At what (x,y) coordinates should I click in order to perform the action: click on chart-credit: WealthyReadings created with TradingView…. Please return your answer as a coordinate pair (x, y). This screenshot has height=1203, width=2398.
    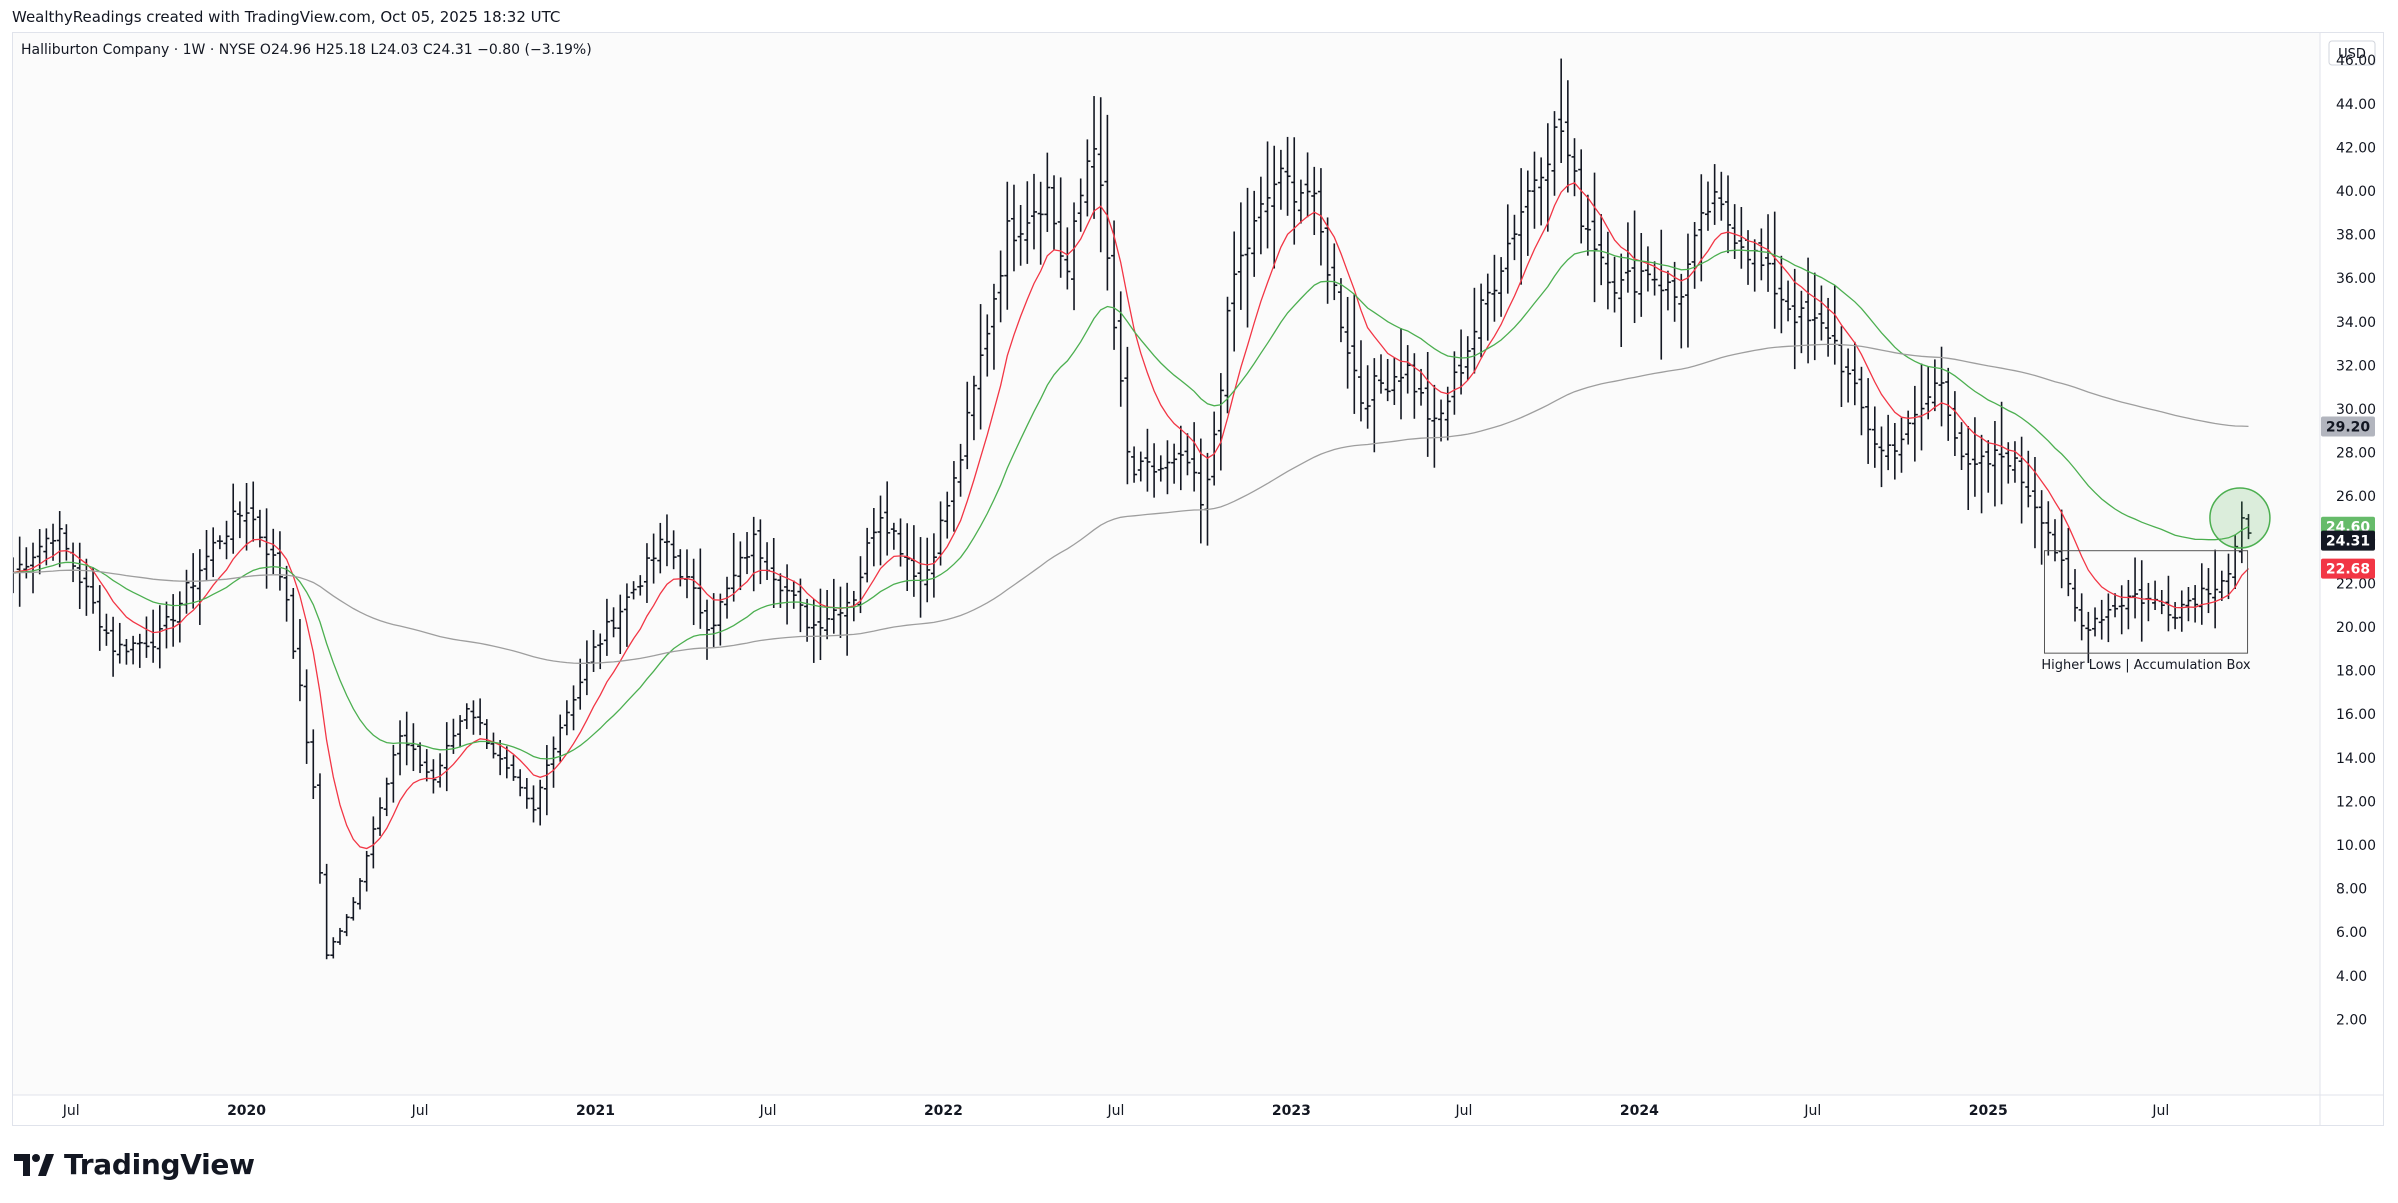
    Looking at the image, I should click on (286, 17).